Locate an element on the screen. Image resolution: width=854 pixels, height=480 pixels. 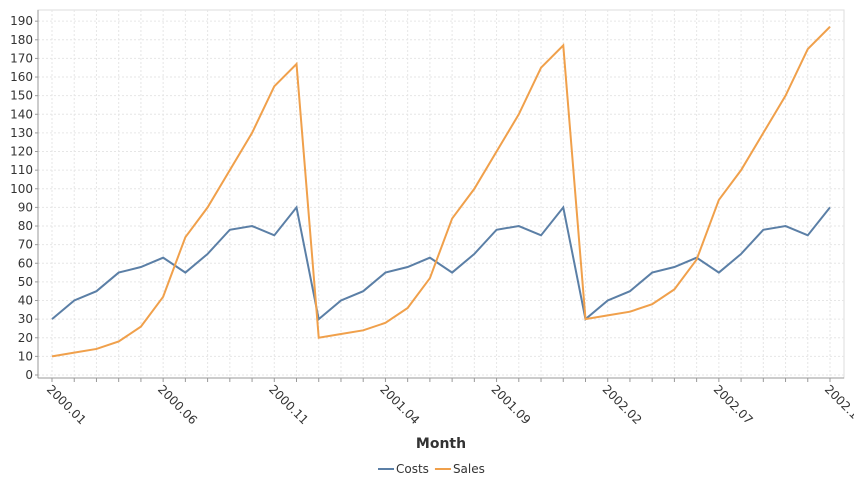
x-tick-label: 2000.11 is located at coordinates (288, 404).